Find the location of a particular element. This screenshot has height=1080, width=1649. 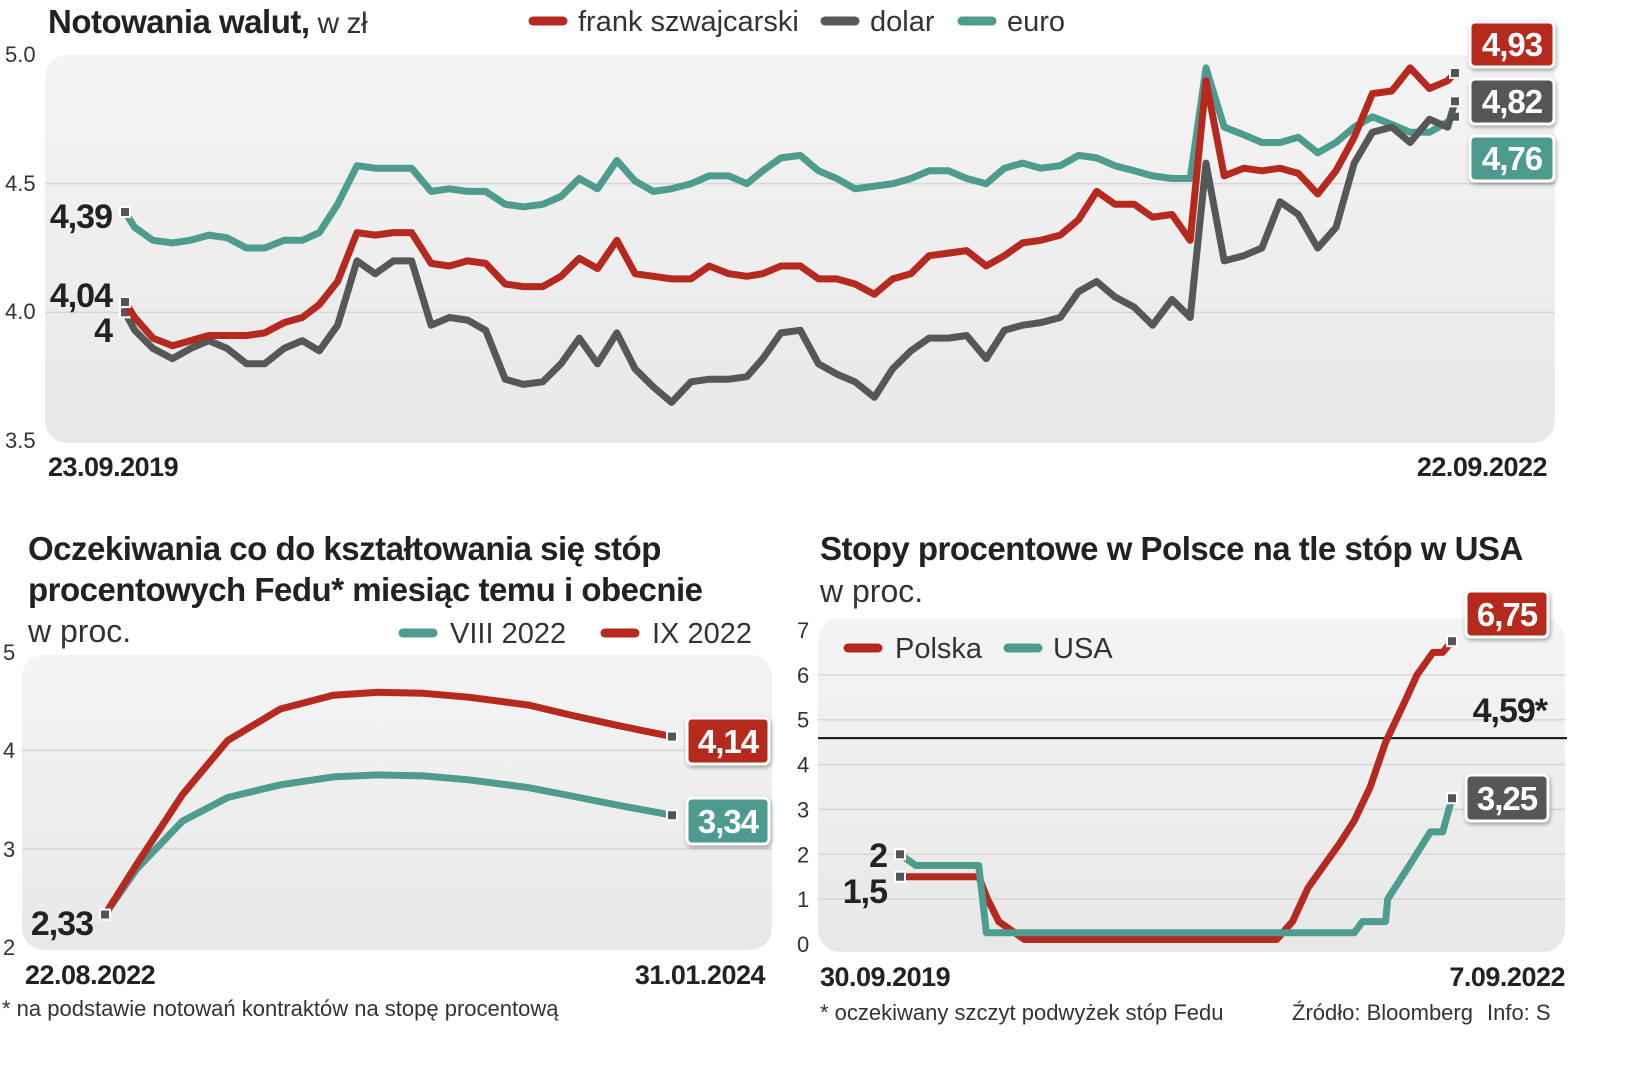

y-tick-label: 5.0 is located at coordinates (20, 54).